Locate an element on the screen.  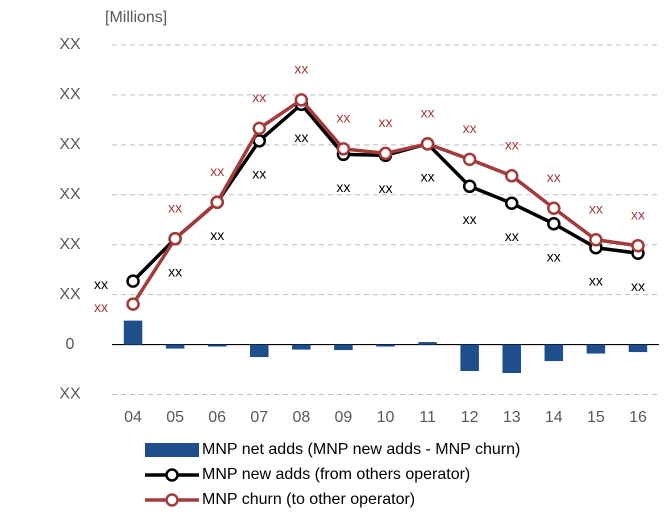
x-tick-label: 09 is located at coordinates (344, 417).